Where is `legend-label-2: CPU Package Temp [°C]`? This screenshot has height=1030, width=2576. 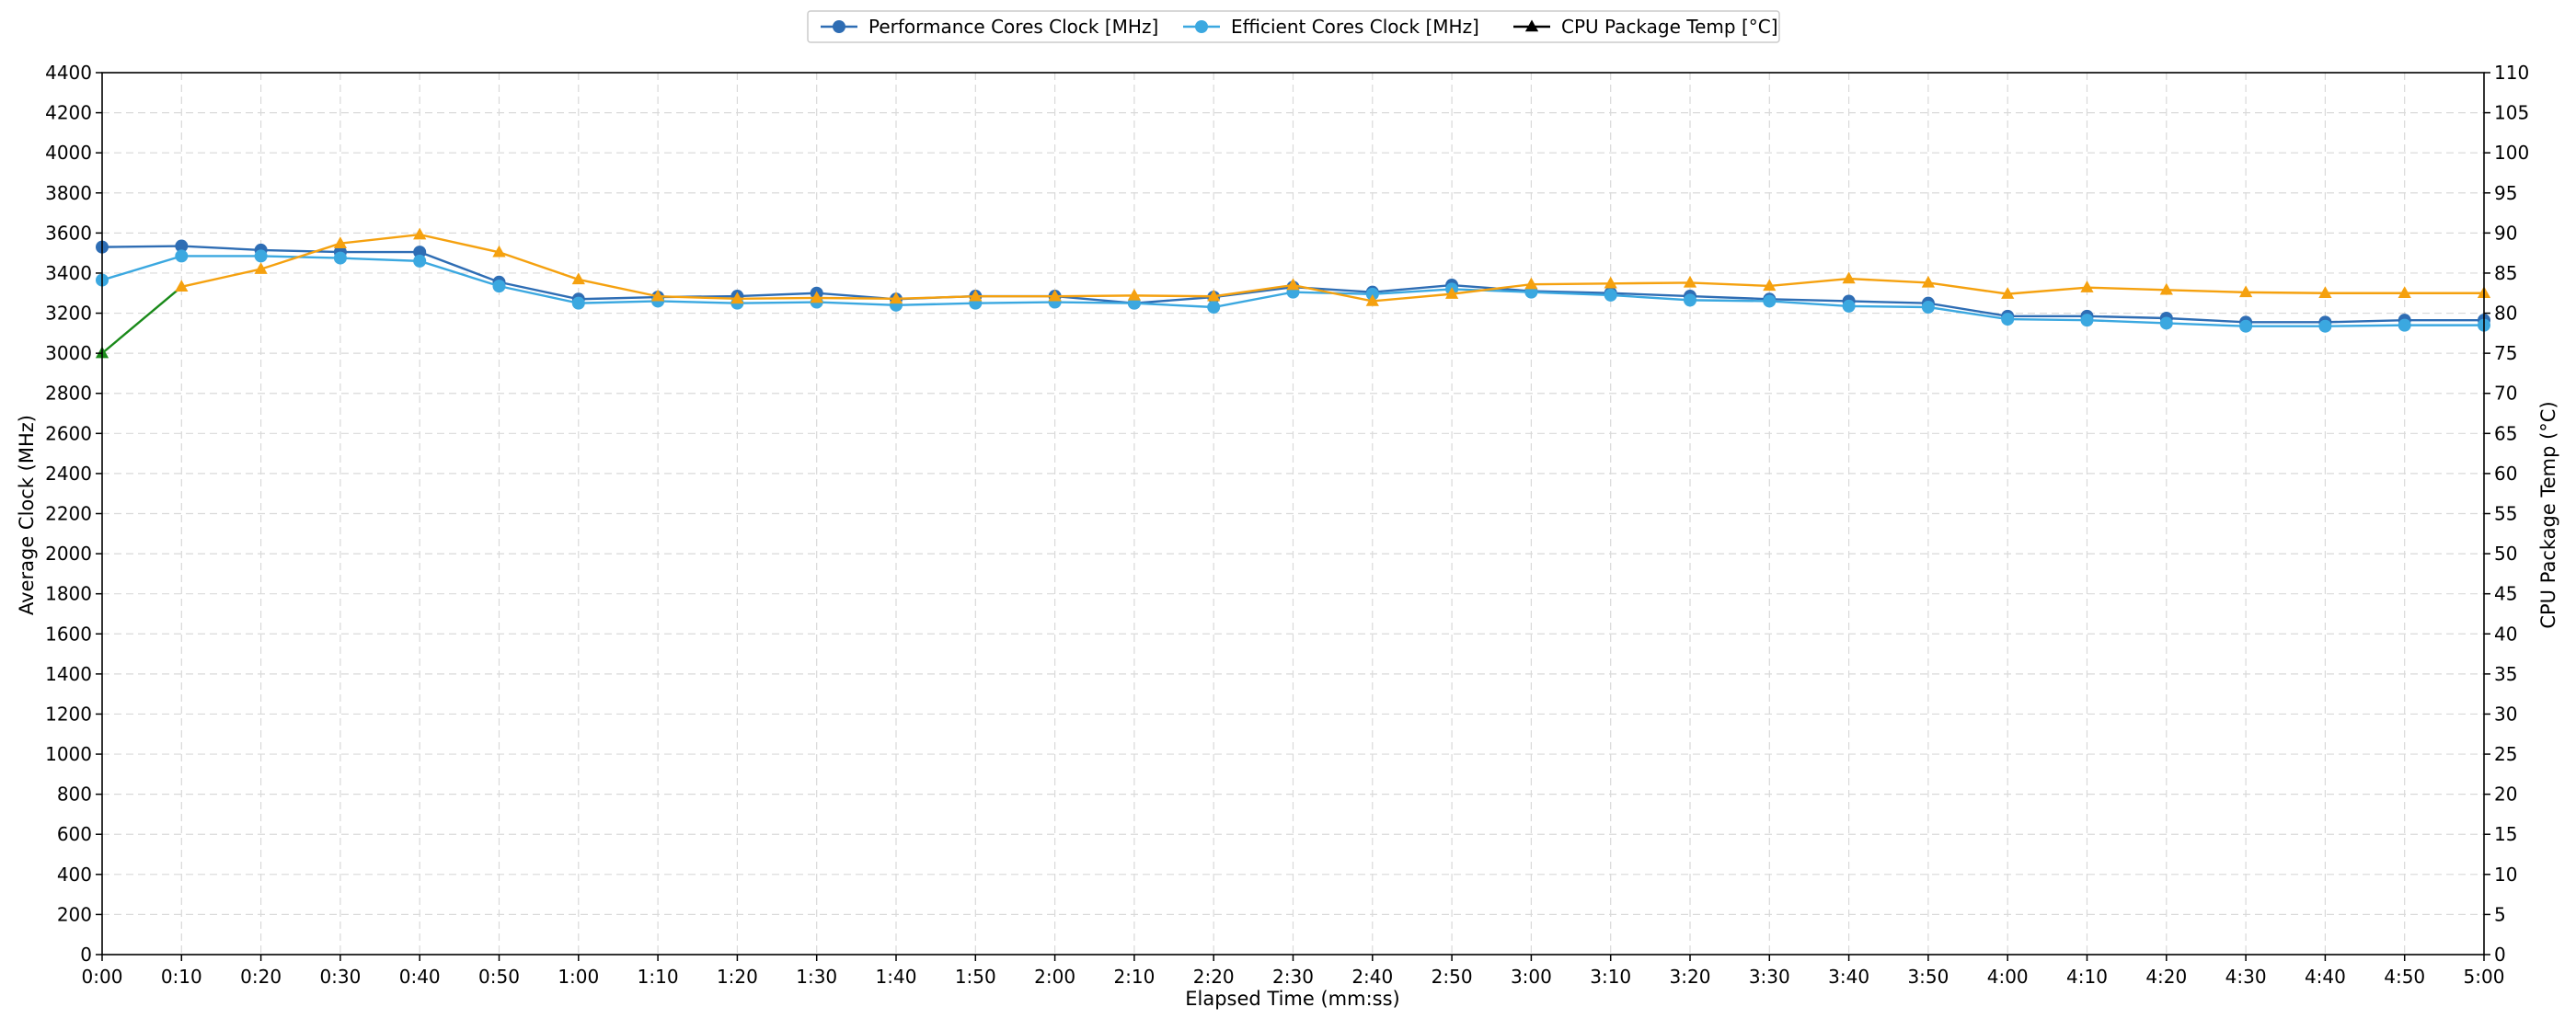 legend-label-2: CPU Package Temp [°C] is located at coordinates (1669, 27).